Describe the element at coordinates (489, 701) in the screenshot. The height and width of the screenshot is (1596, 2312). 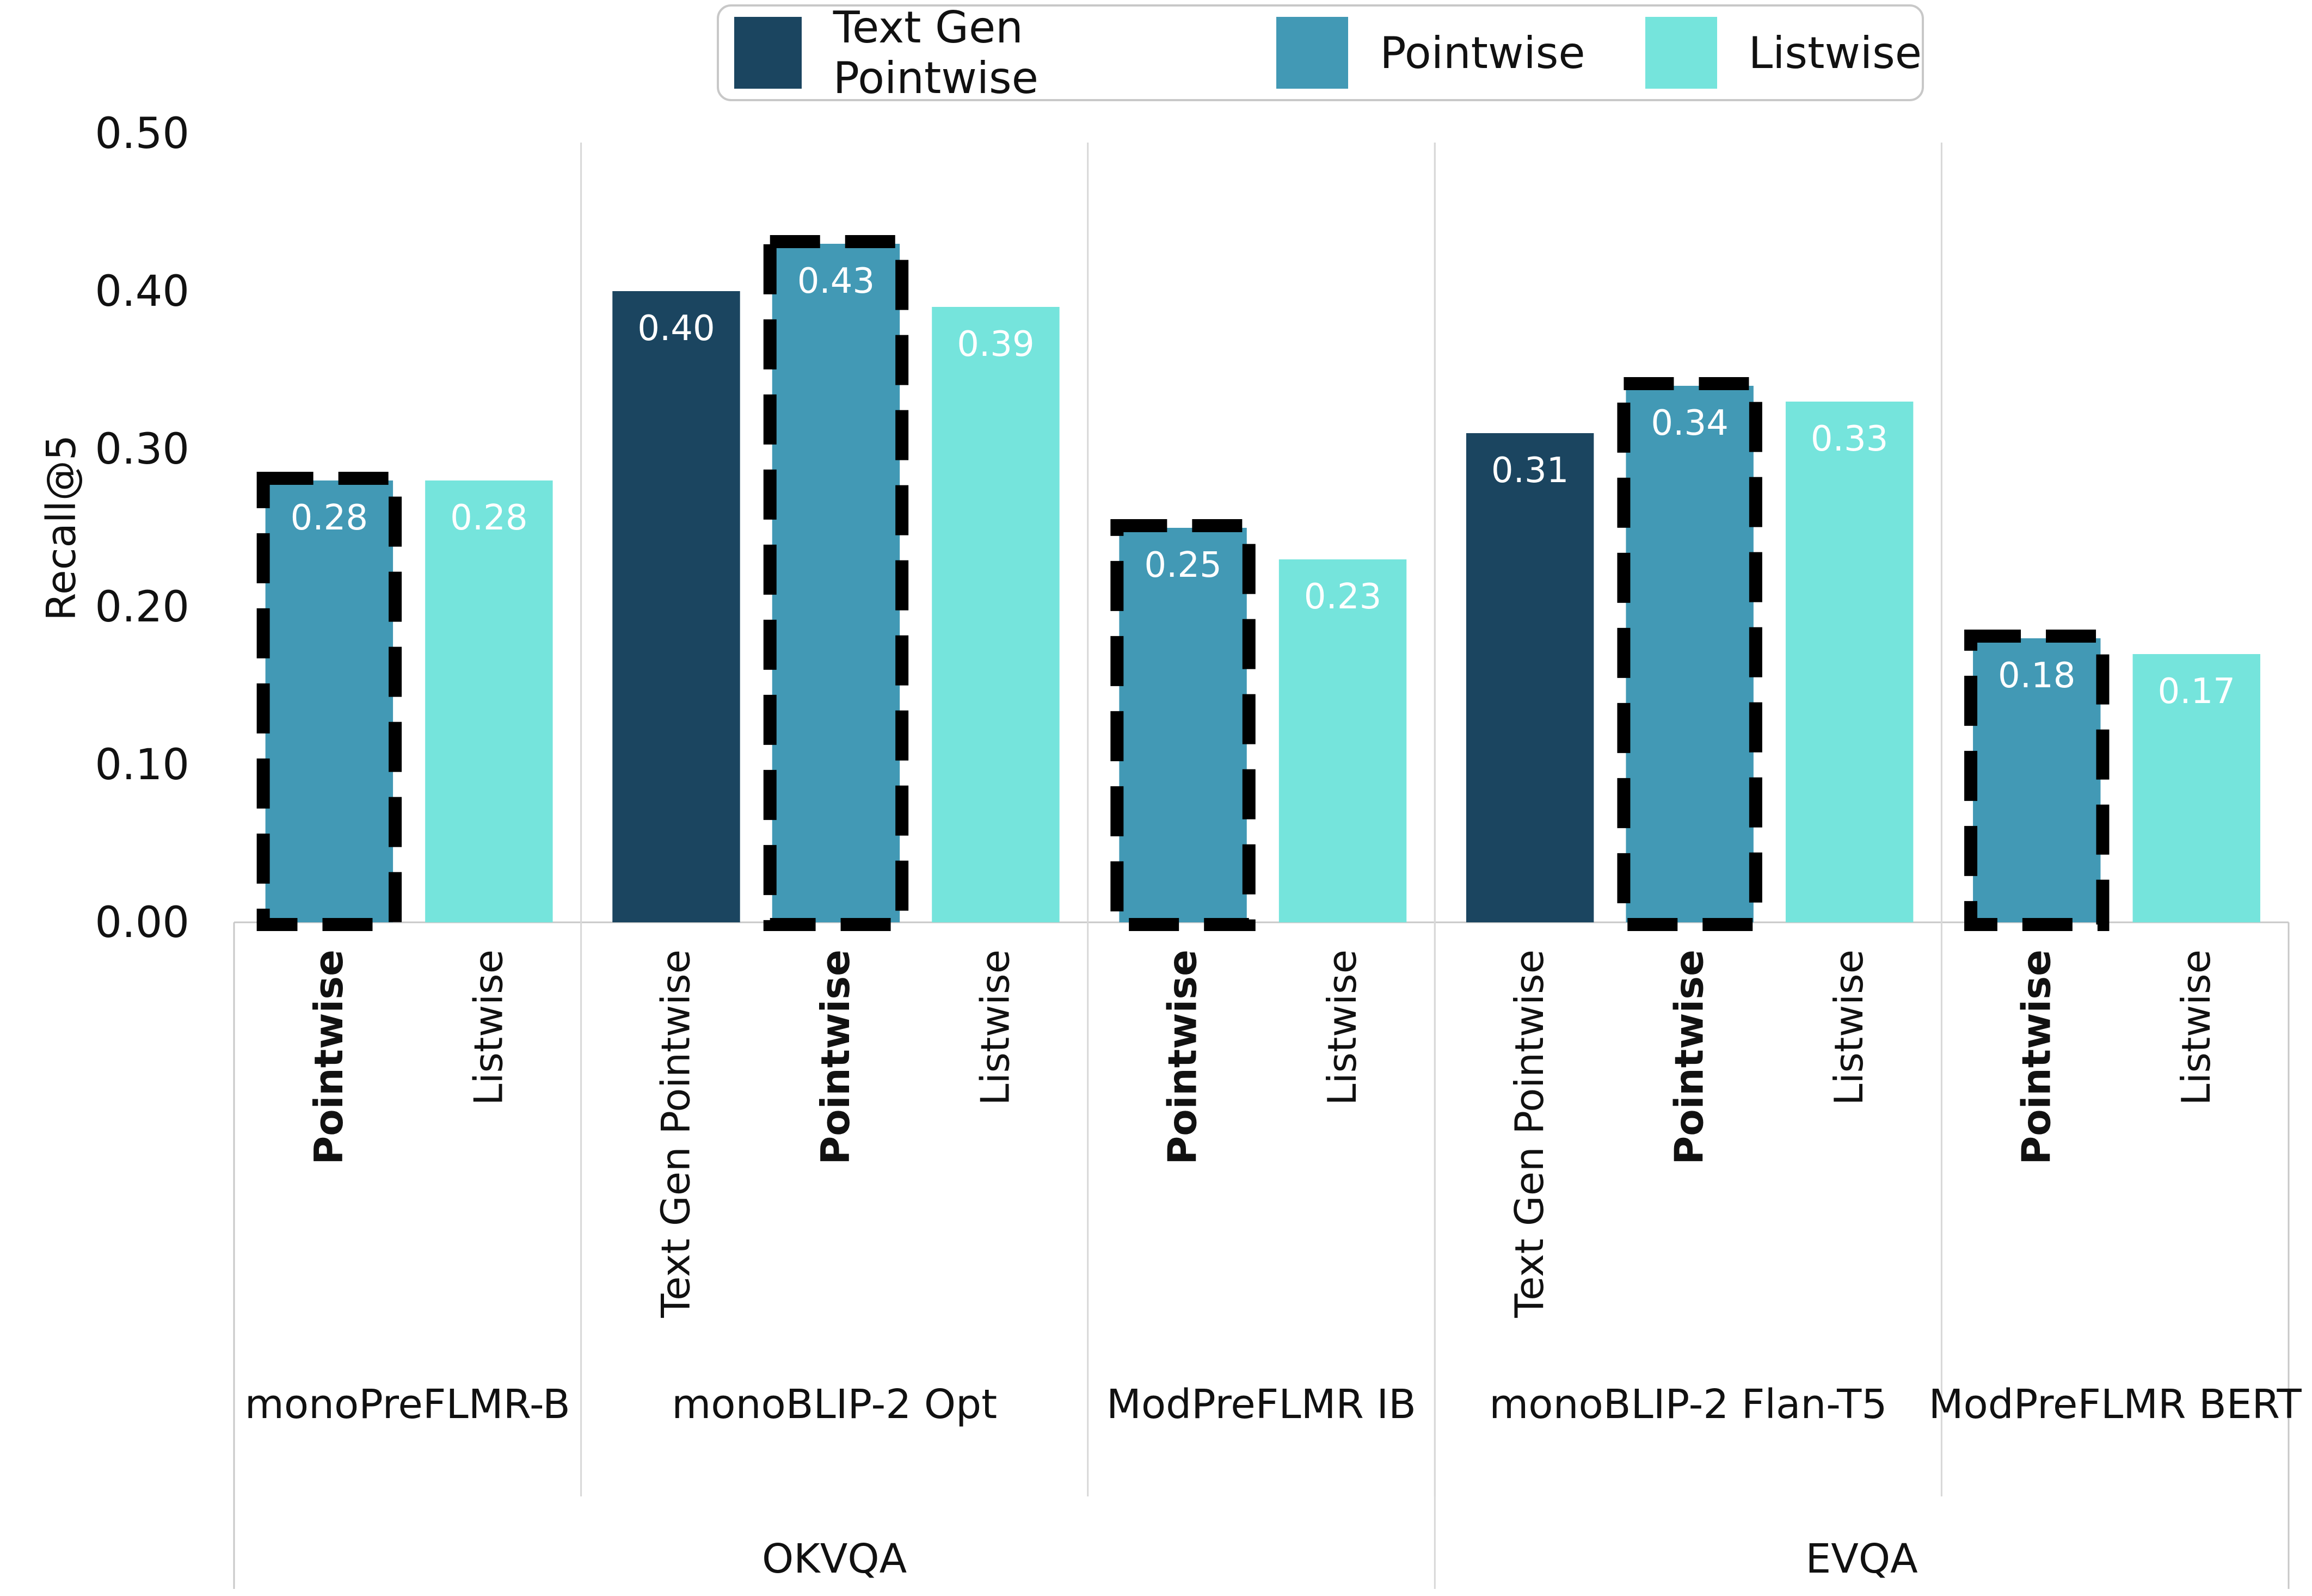
I see `bar-monopreflmr-b-listwise` at that location.